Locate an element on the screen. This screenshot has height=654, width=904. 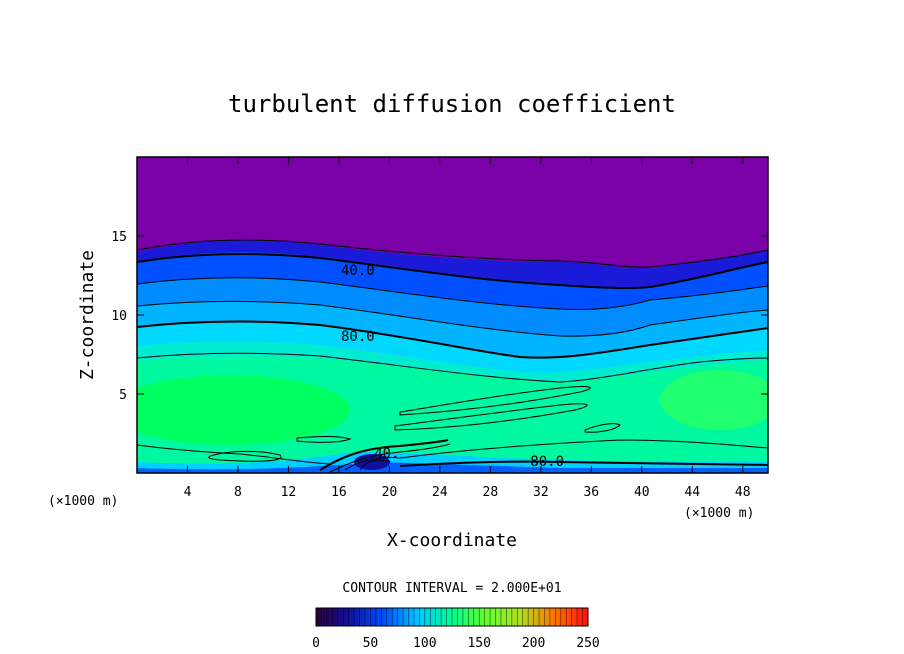
contour-line-top is located at coordinates (452, 253).